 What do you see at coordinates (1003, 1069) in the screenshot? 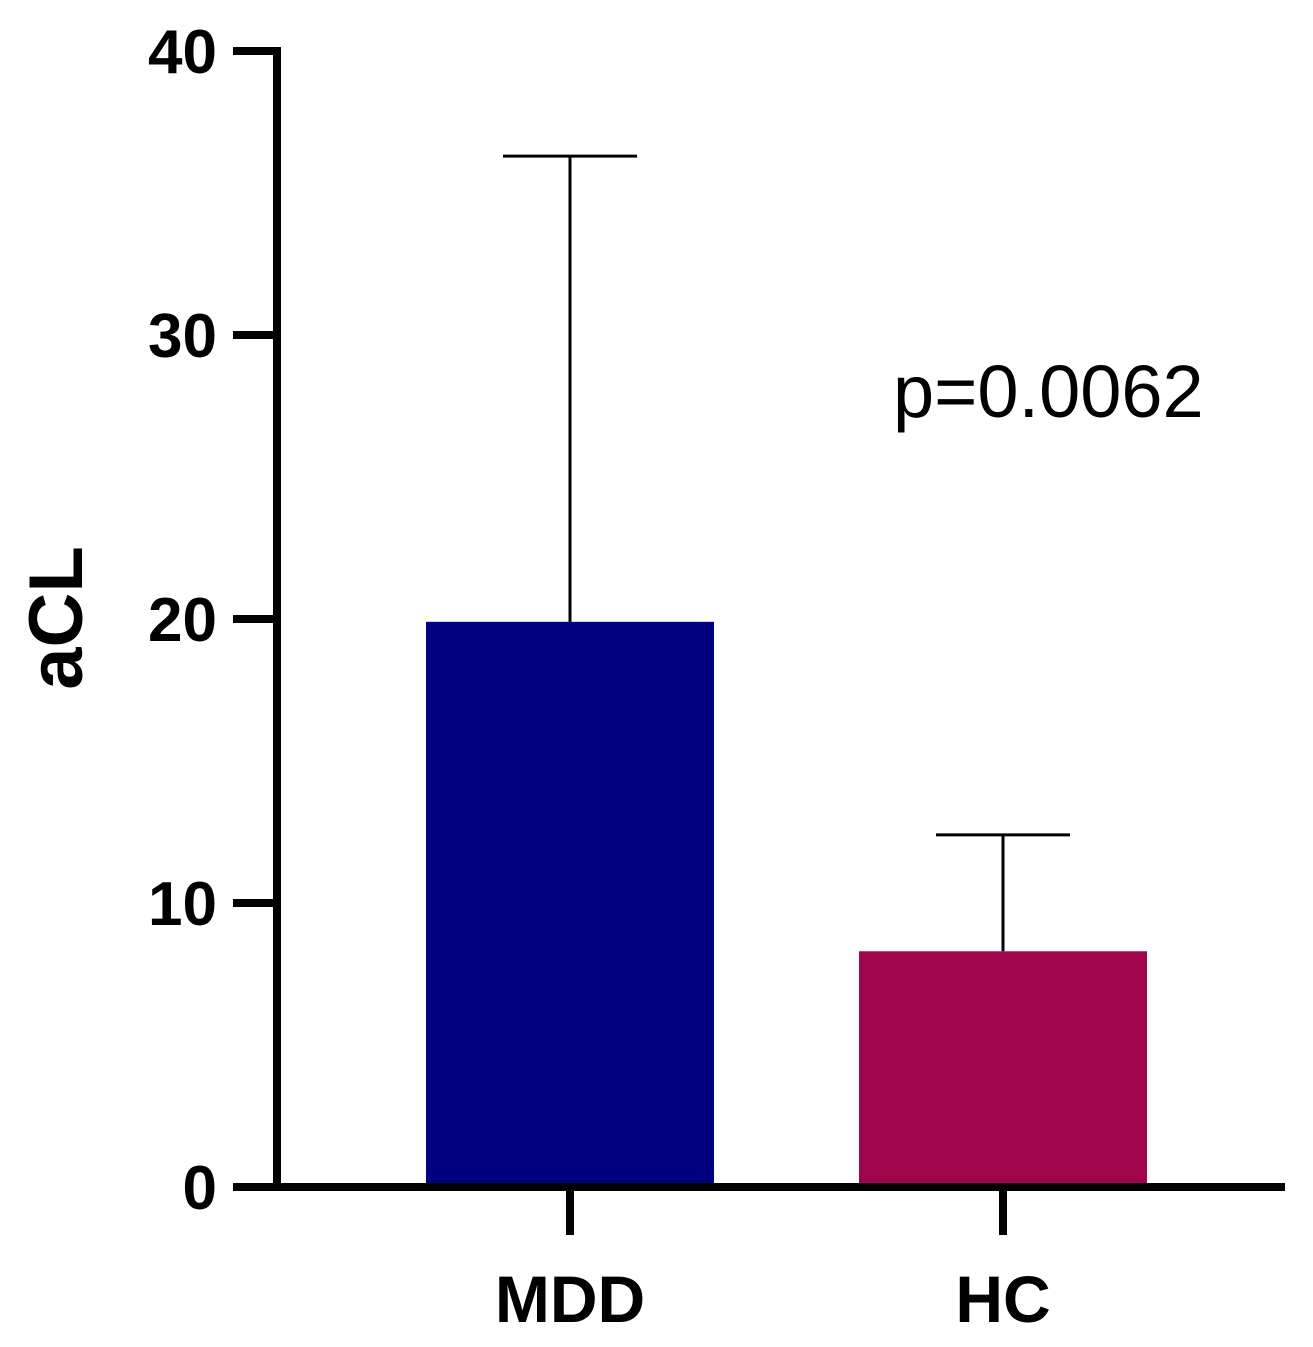
I see `bar-hc` at bounding box center [1003, 1069].